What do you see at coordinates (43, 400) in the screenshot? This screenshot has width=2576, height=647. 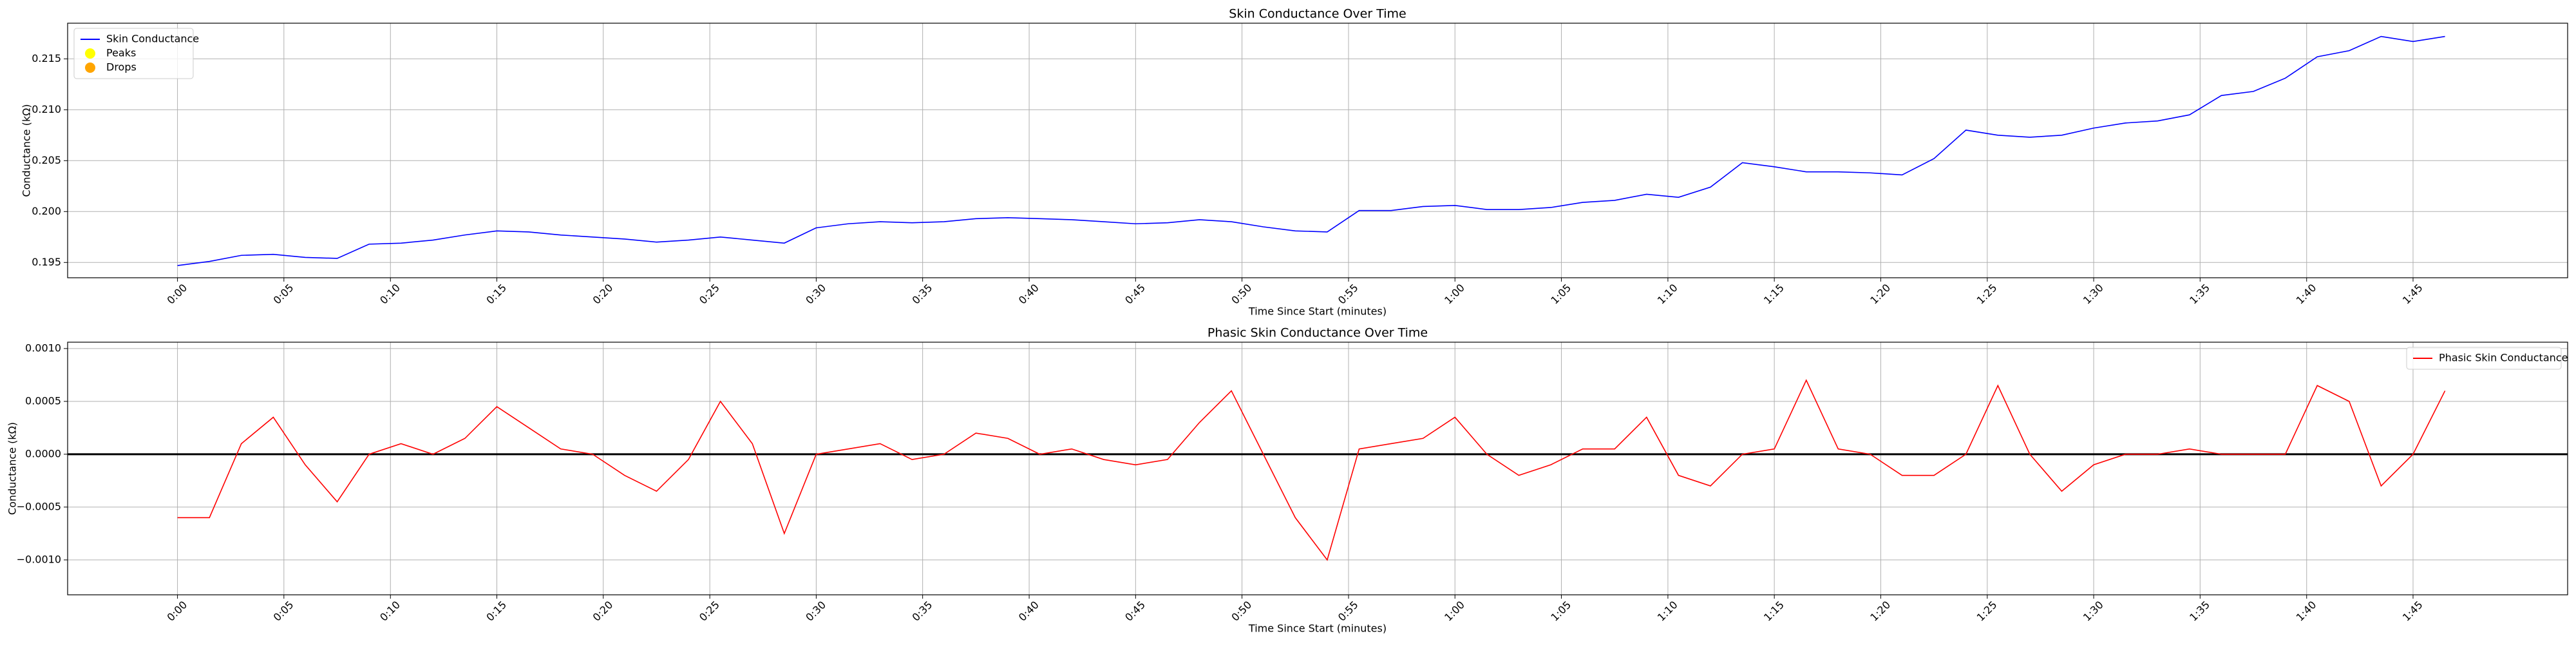 I see `y-tick-label: 0.0005` at bounding box center [43, 400].